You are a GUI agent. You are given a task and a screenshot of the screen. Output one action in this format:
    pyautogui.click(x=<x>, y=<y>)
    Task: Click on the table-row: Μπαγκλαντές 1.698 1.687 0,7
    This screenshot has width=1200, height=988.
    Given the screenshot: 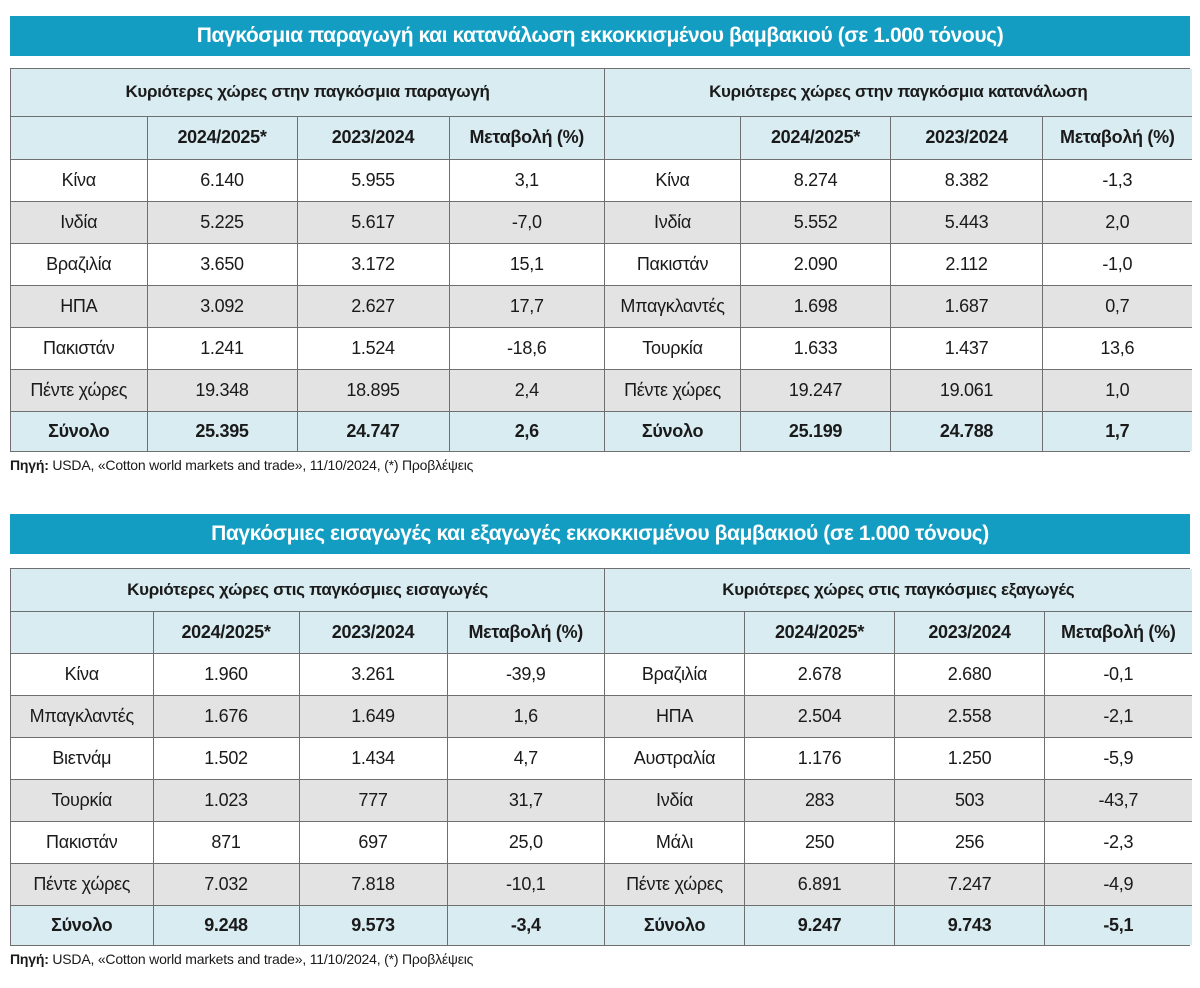 What is the action you would take?
    pyautogui.click(x=898, y=306)
    